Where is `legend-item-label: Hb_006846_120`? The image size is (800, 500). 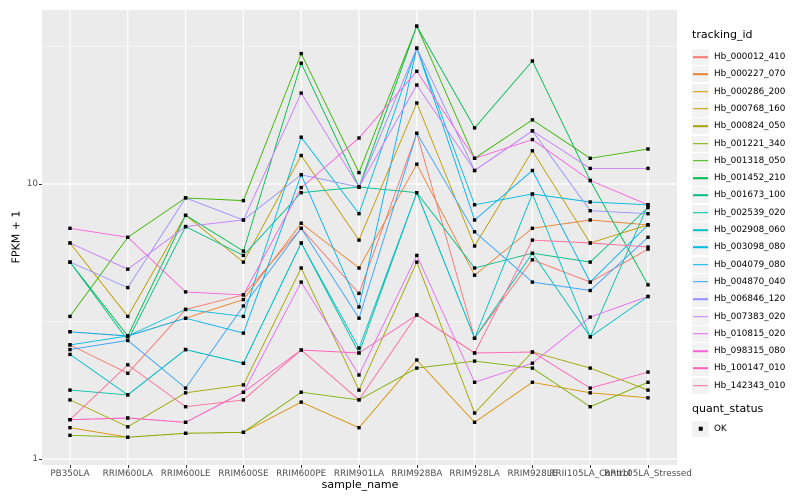 legend-item-label: Hb_006846_120 is located at coordinates (750, 299).